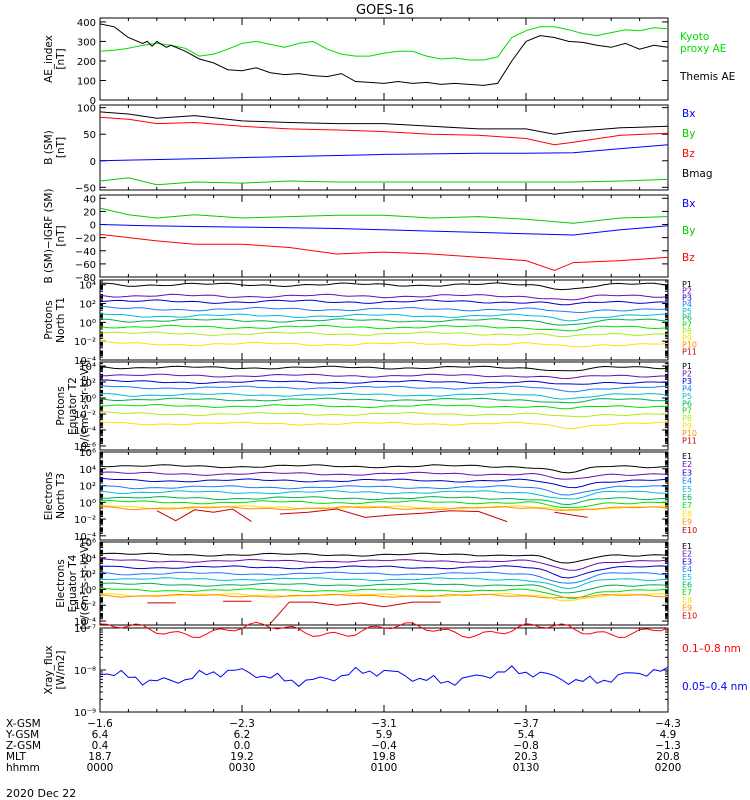  I want to click on series-line-P8, so click(384, 414).